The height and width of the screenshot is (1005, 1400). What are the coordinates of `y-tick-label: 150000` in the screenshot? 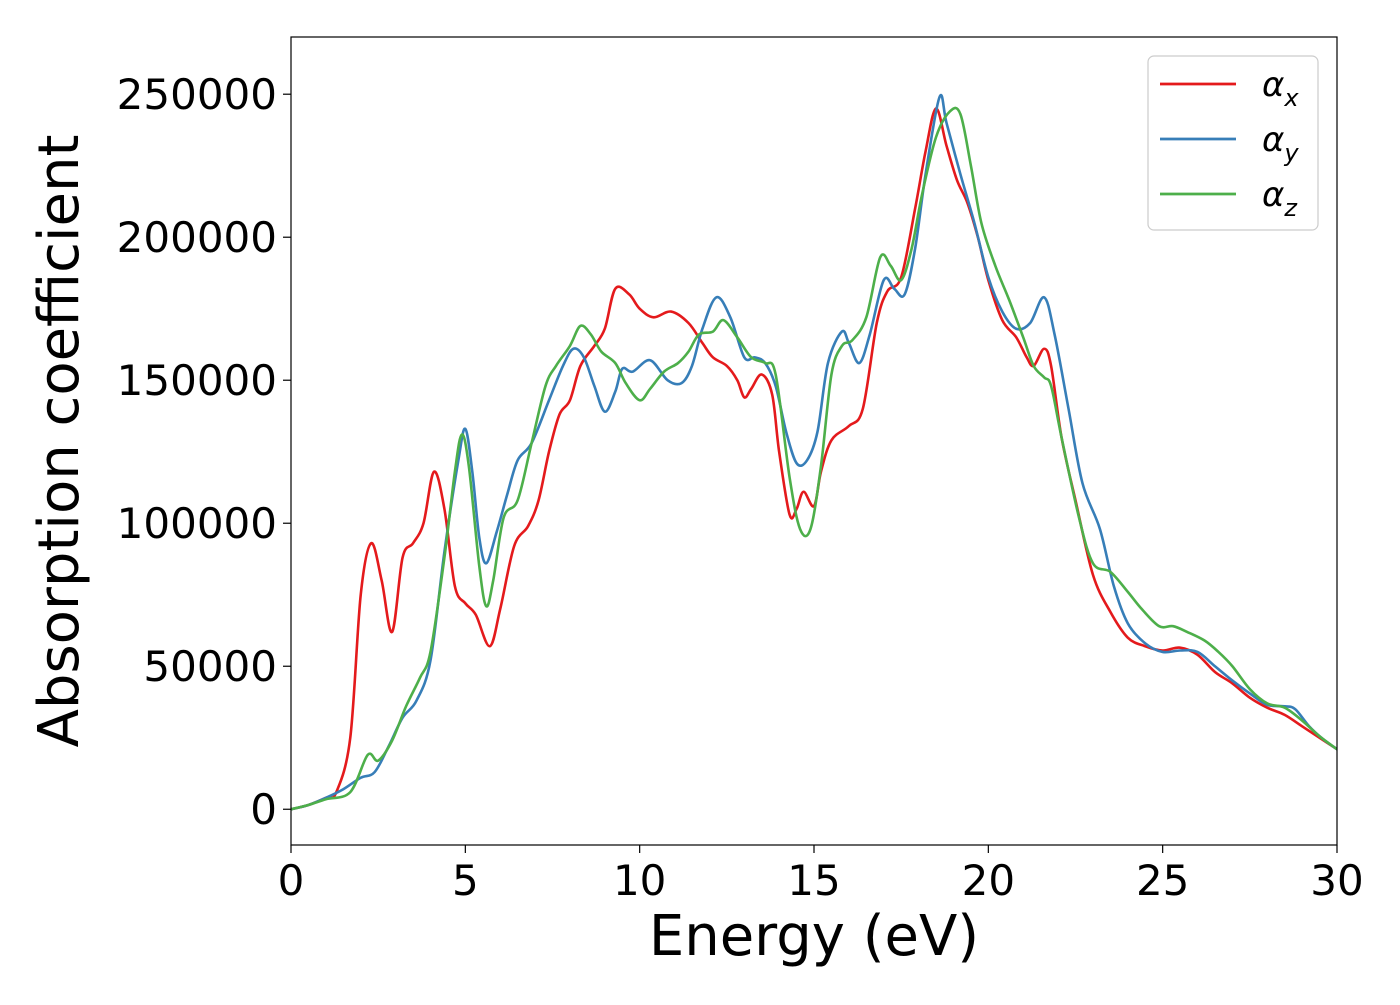 It's located at (197, 380).